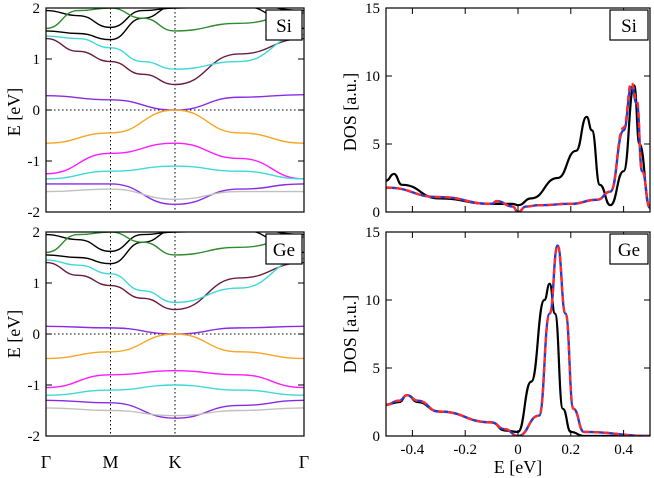 The height and width of the screenshot is (478, 654). I want to click on kpoint-label-1: M, so click(110, 462).